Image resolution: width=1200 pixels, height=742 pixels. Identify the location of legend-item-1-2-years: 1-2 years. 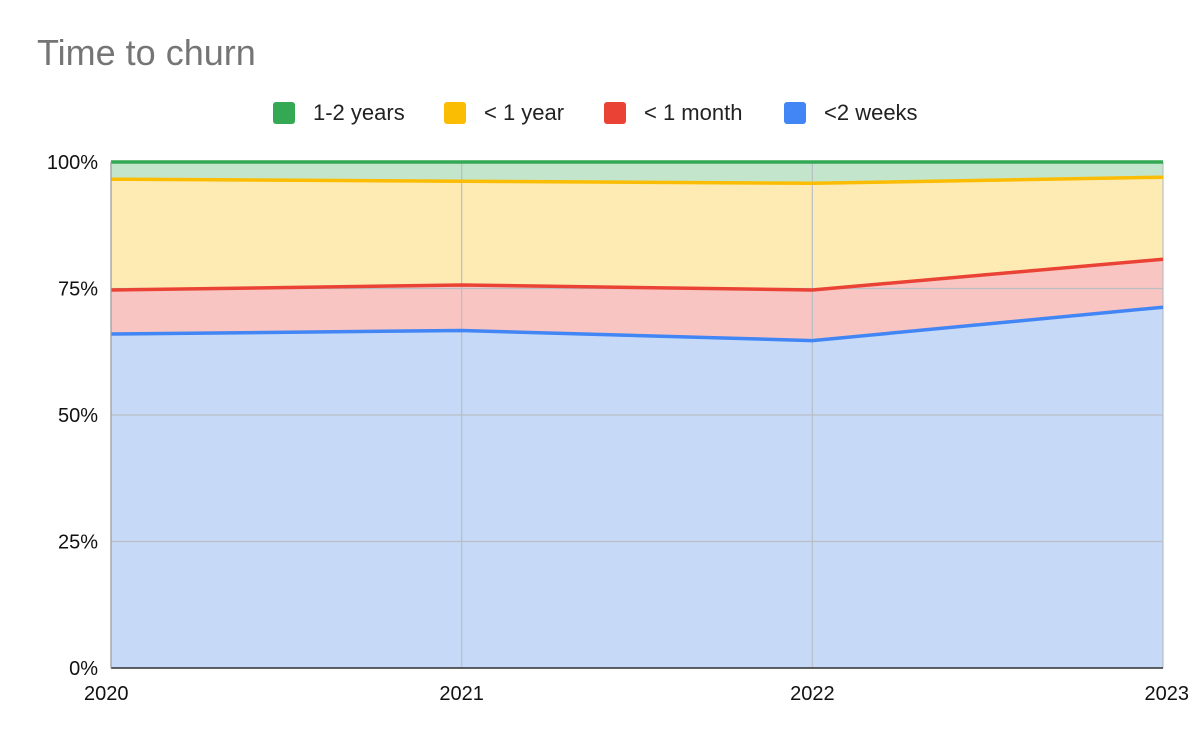
(339, 113).